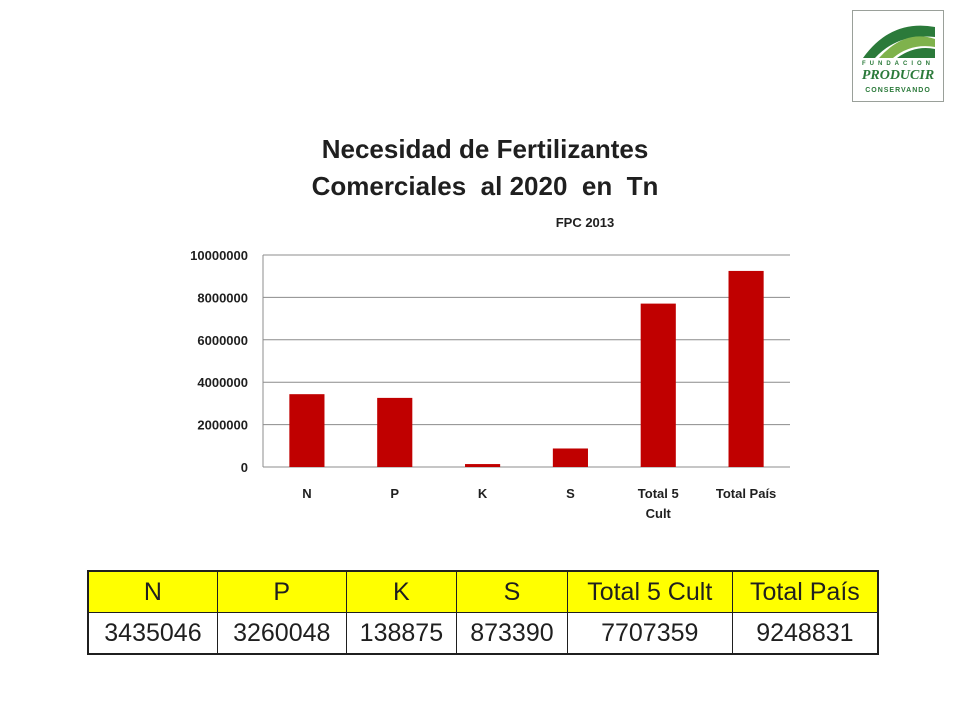  What do you see at coordinates (483, 493) in the screenshot?
I see `x-tick-label: K` at bounding box center [483, 493].